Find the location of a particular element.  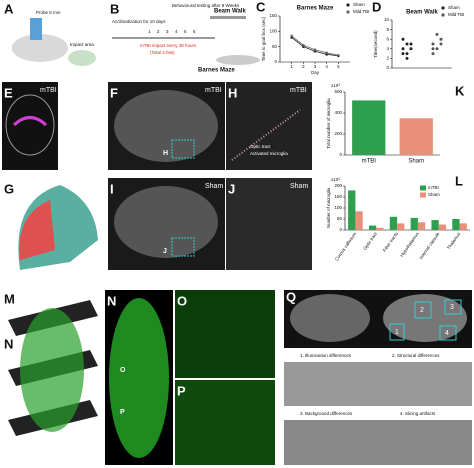

caption: 1. Illumination differences is located at coordinates (326, 355).